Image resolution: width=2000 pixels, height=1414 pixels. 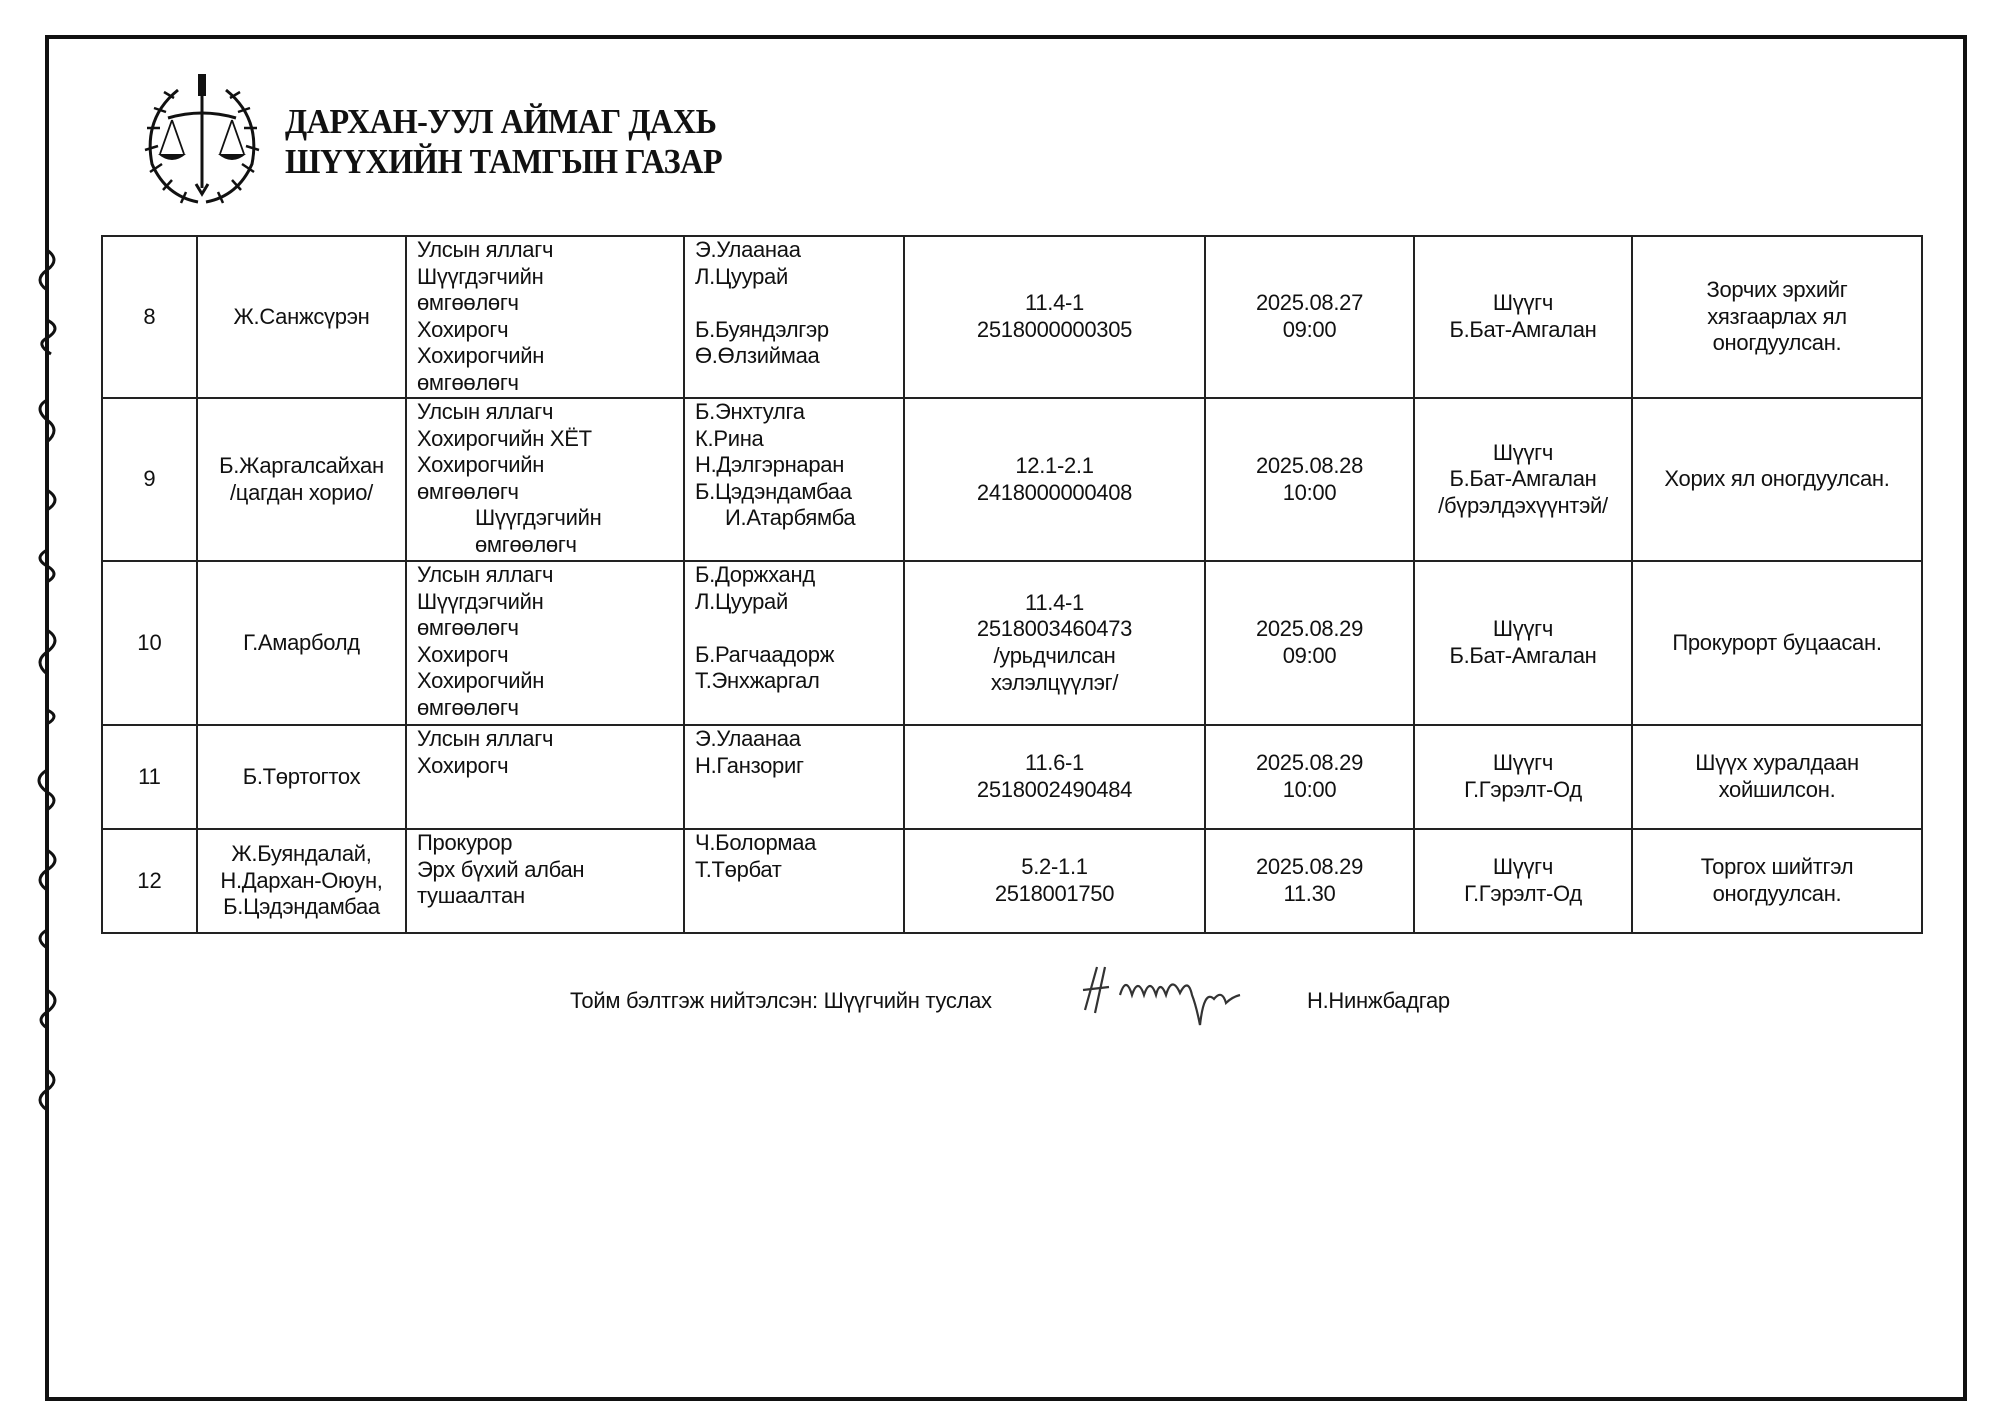 What do you see at coordinates (1309, 893) in the screenshot?
I see `hearing-datetime-line: 11.30` at bounding box center [1309, 893].